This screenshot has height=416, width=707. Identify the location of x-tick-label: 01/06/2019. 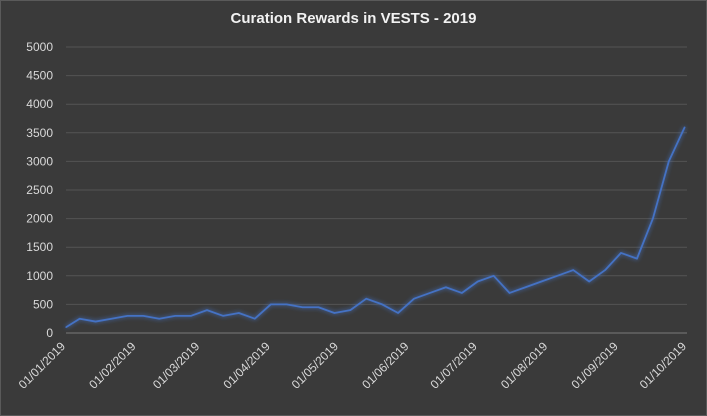
(385, 365).